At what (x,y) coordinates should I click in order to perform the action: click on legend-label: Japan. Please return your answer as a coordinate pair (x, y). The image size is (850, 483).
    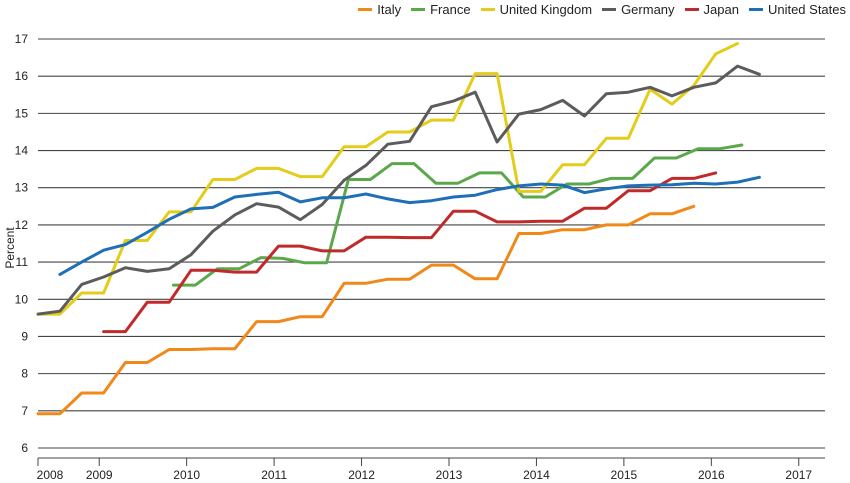
    Looking at the image, I should click on (721, 9).